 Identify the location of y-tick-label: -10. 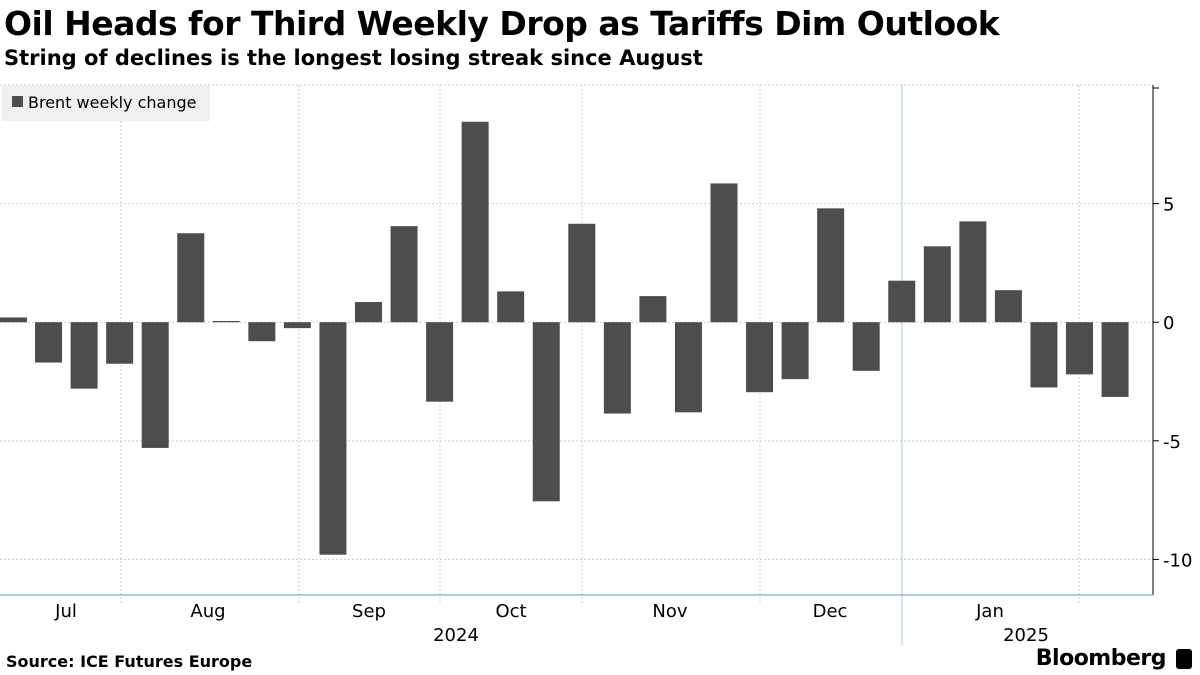
(1177, 560).